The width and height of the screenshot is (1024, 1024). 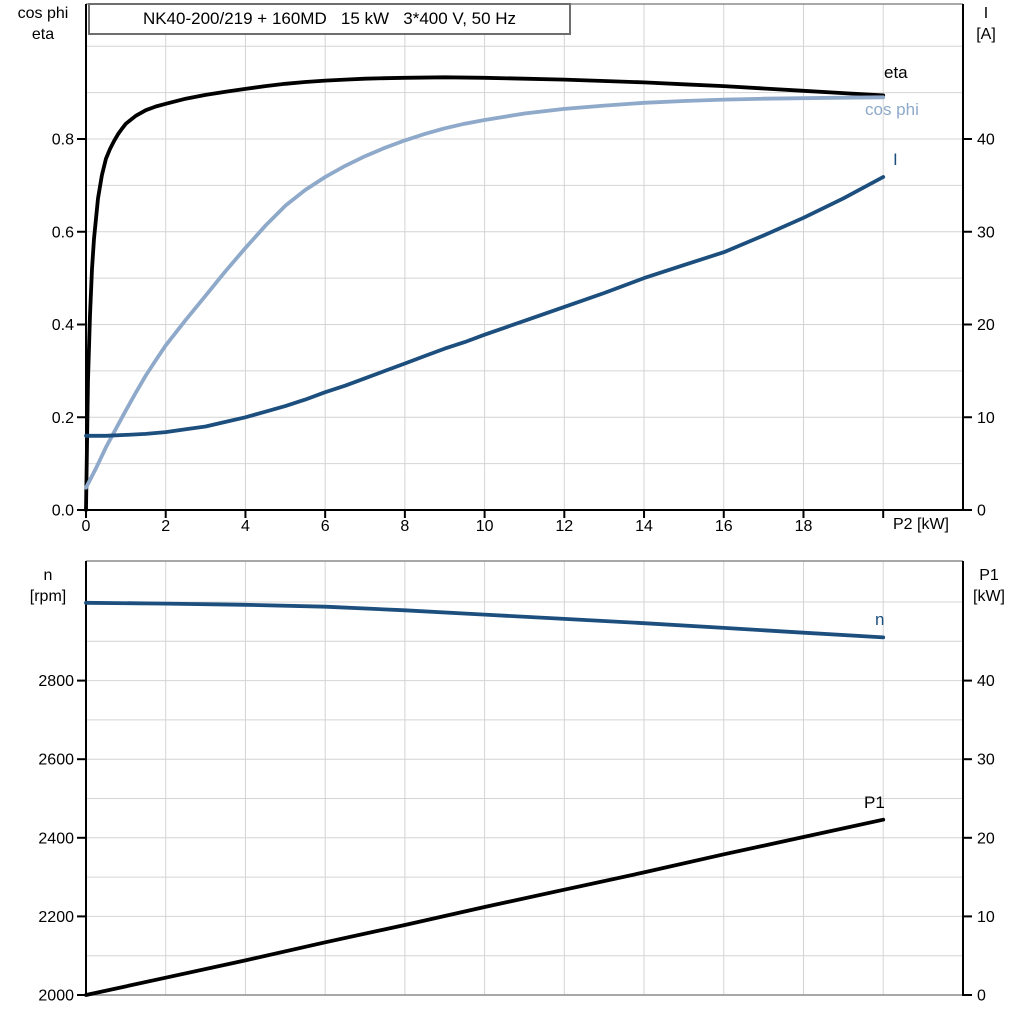 What do you see at coordinates (63, 325) in the screenshot?
I see `y-left-tick-label: 0.4` at bounding box center [63, 325].